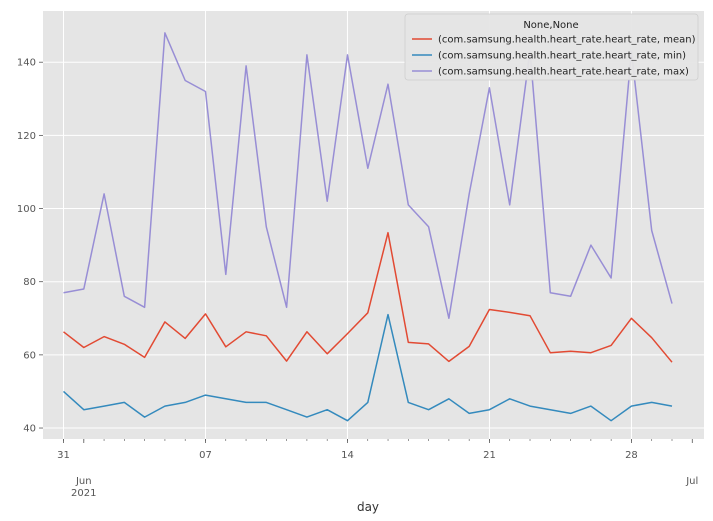  What do you see at coordinates (26, 63) in the screenshot?
I see `y-tick-label: 140` at bounding box center [26, 63].